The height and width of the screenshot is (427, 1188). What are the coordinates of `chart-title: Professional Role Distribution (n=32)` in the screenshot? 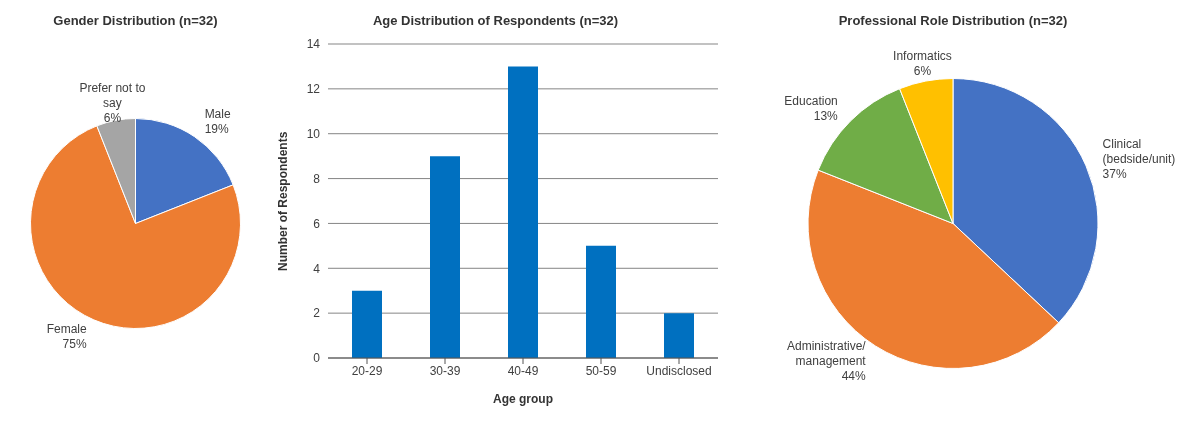 It's located at (953, 21).